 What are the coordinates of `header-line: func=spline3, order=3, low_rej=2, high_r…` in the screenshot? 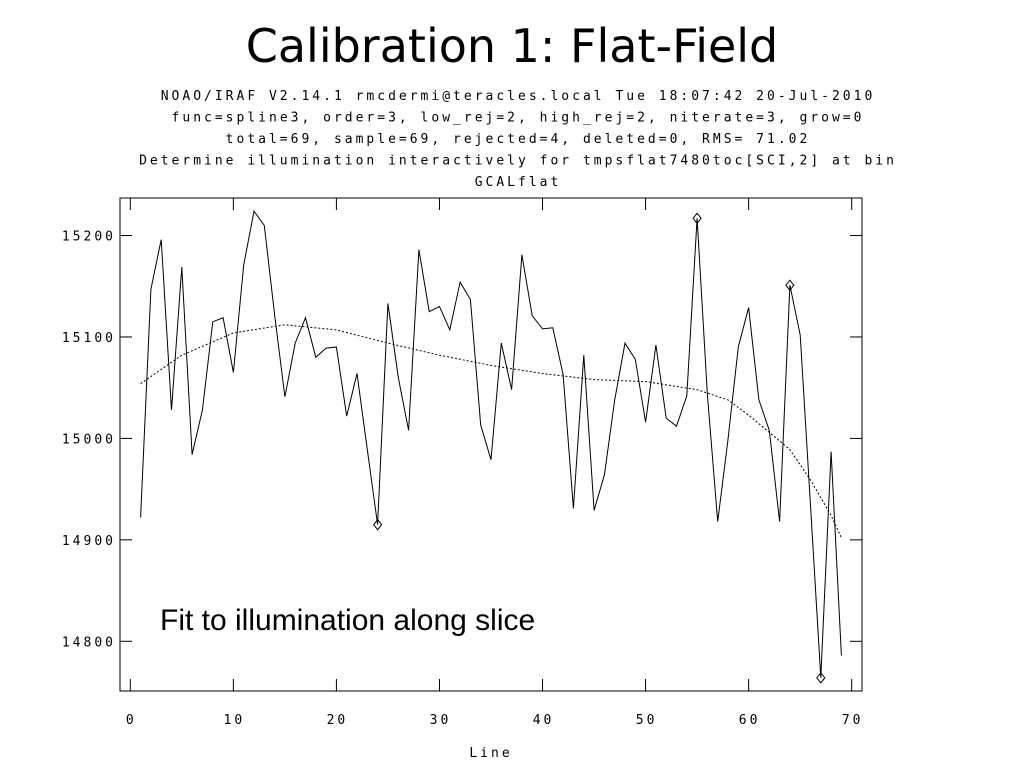 It's located at (518, 118).